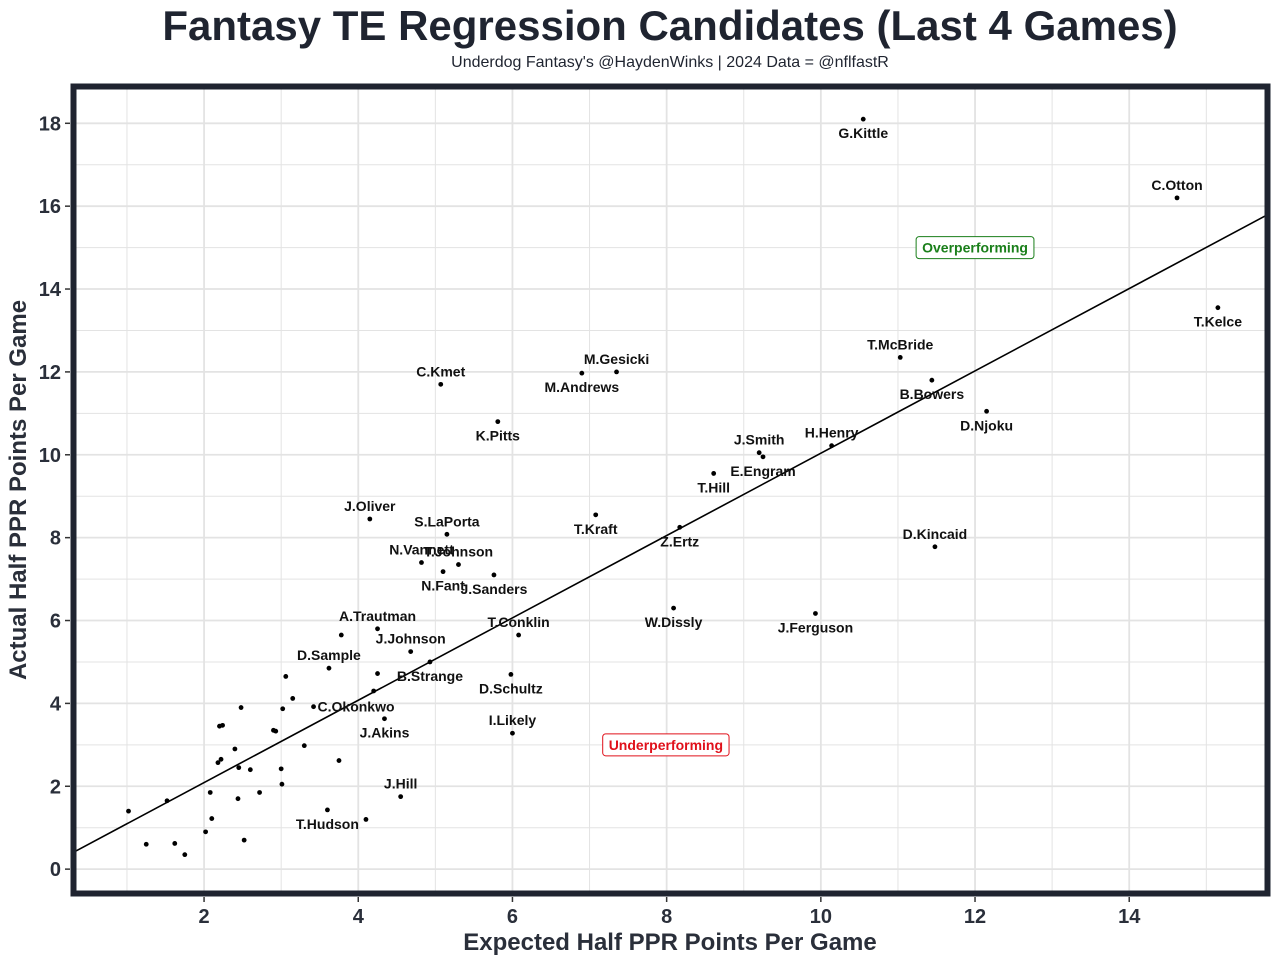 The height and width of the screenshot is (965, 1280). I want to click on data-point-j-oliver, so click(370, 519).